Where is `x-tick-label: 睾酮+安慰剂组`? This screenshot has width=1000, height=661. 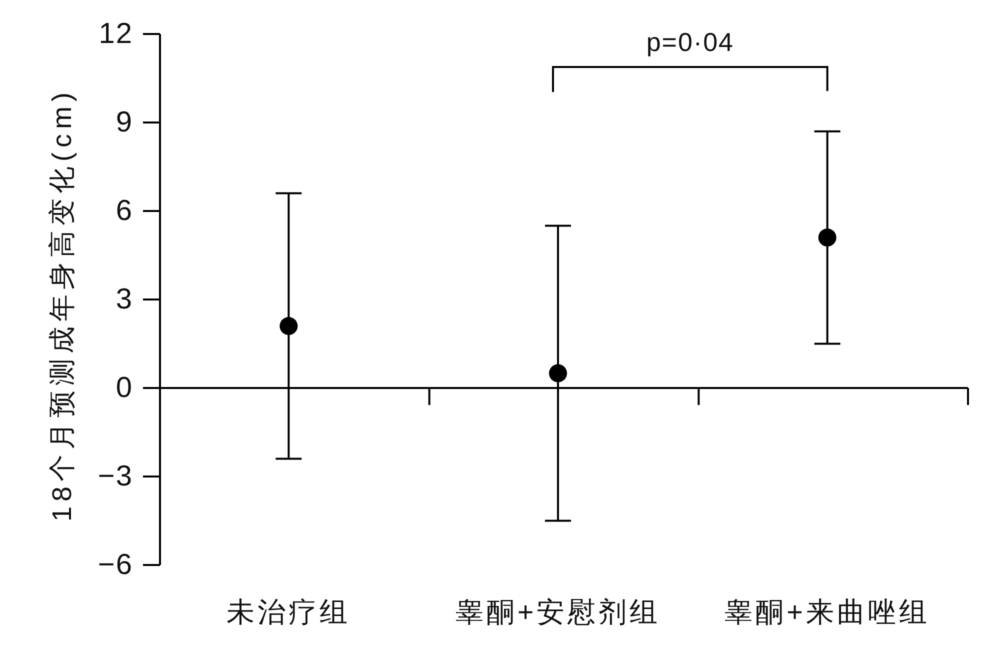 x-tick-label: 睾酮+安慰剂组 is located at coordinates (558, 612).